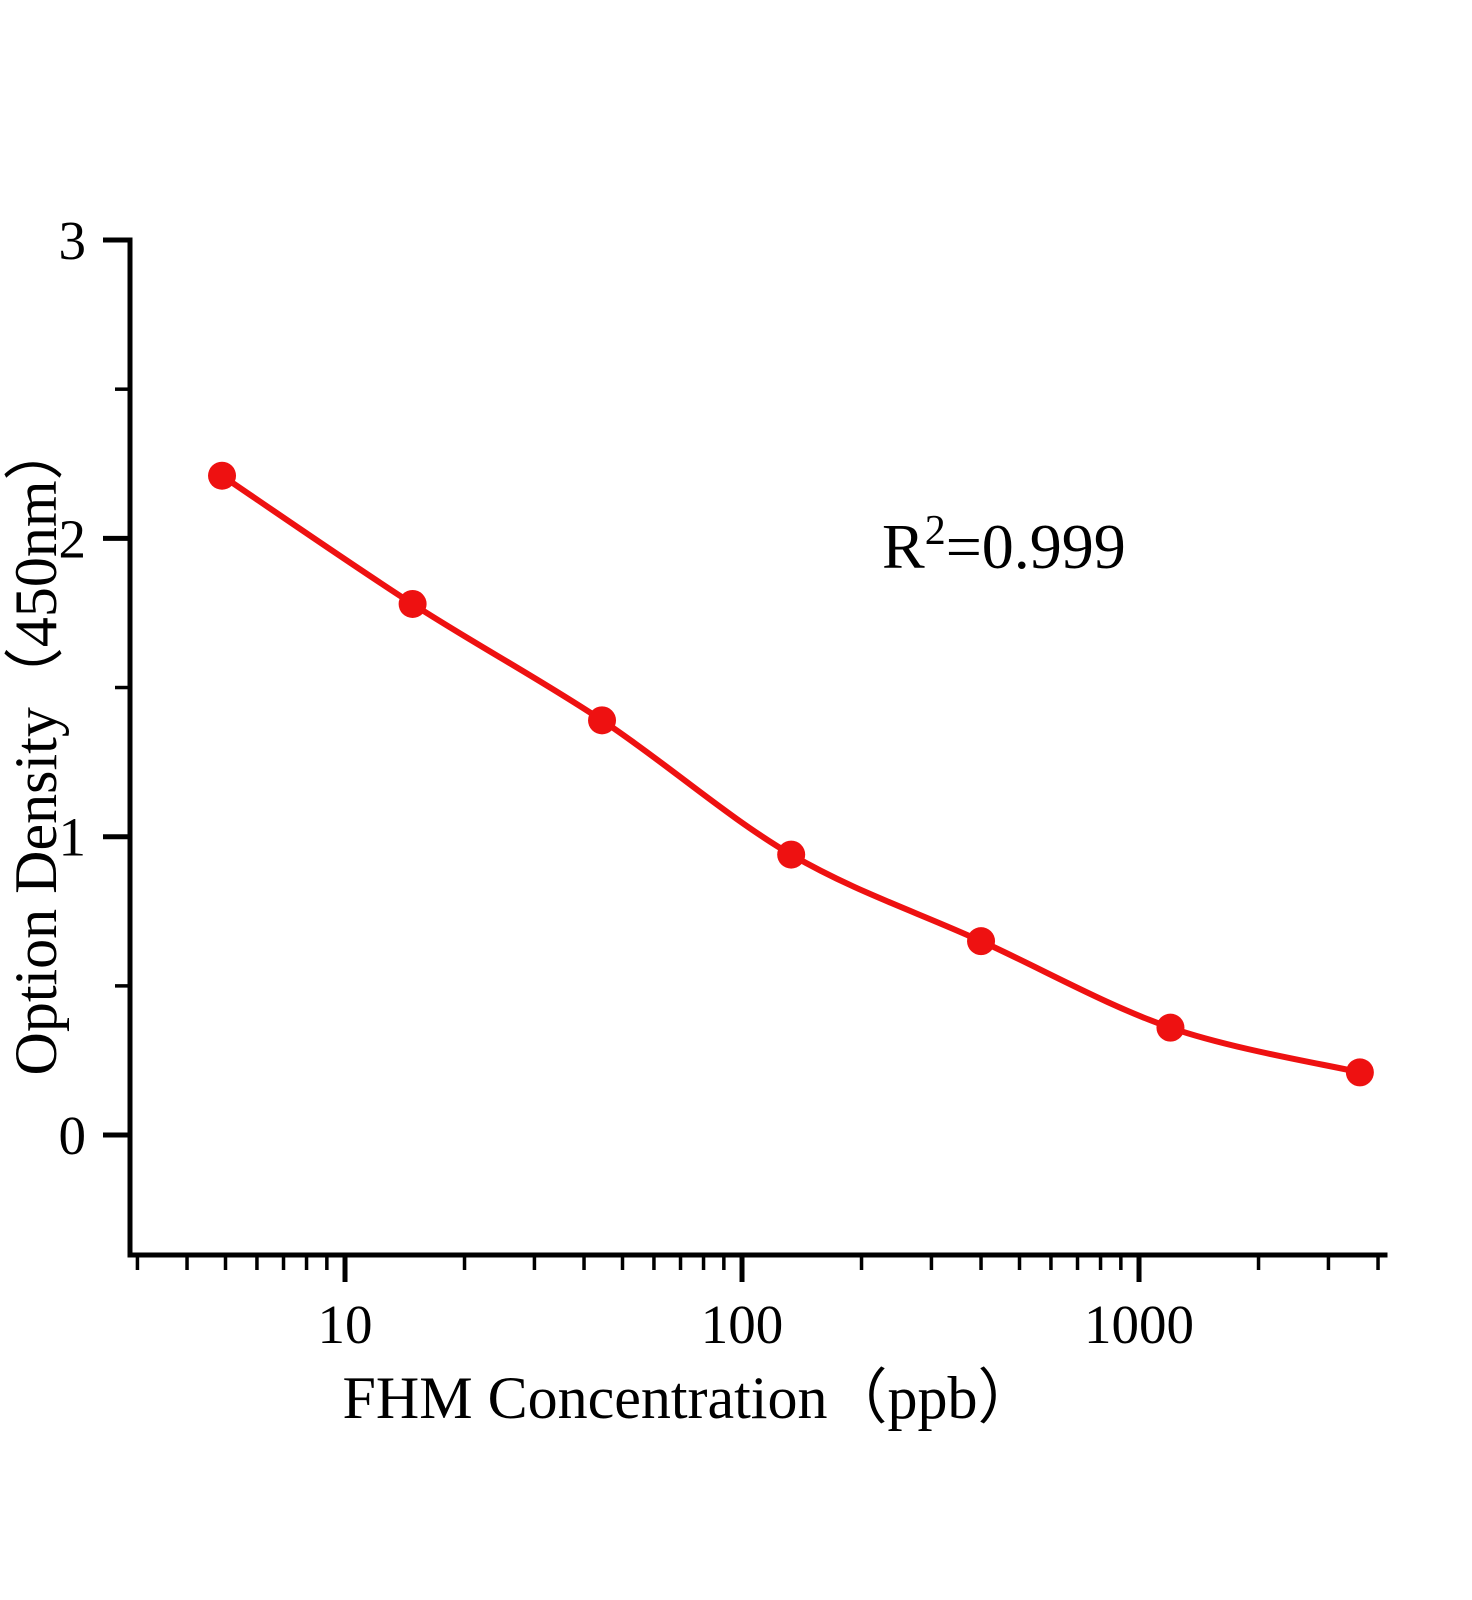 This screenshot has height=1600, width=1472. I want to click on r-squared-base: R, so click(903, 546).